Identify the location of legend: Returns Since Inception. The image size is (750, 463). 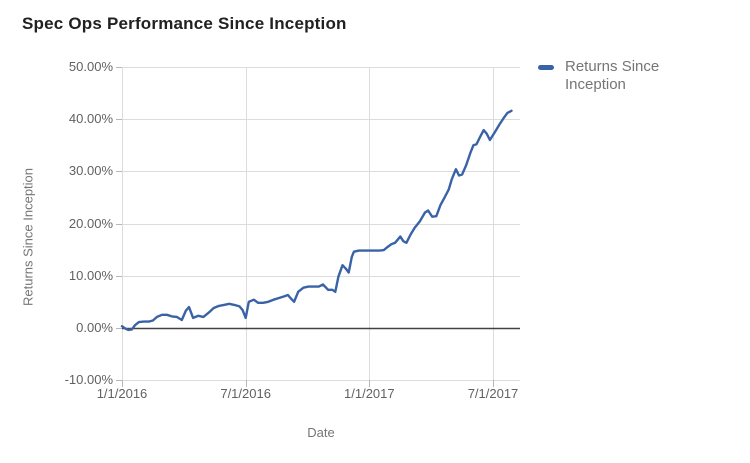
(607, 76).